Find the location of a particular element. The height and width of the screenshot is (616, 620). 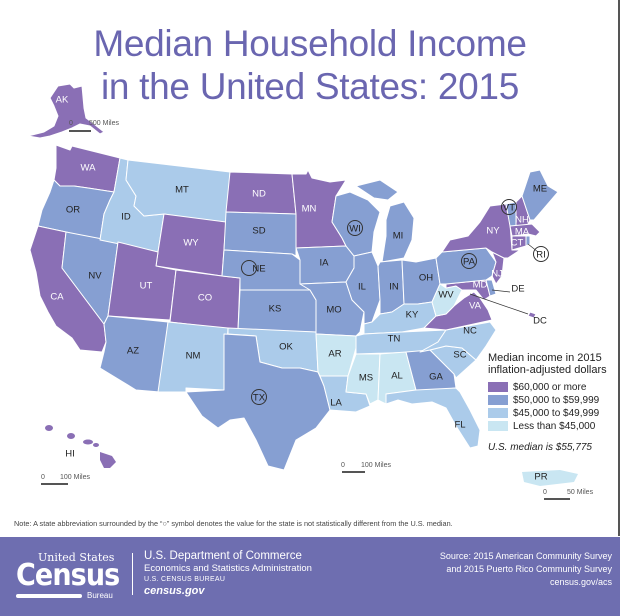

label-ID: ID is located at coordinates (126, 217).